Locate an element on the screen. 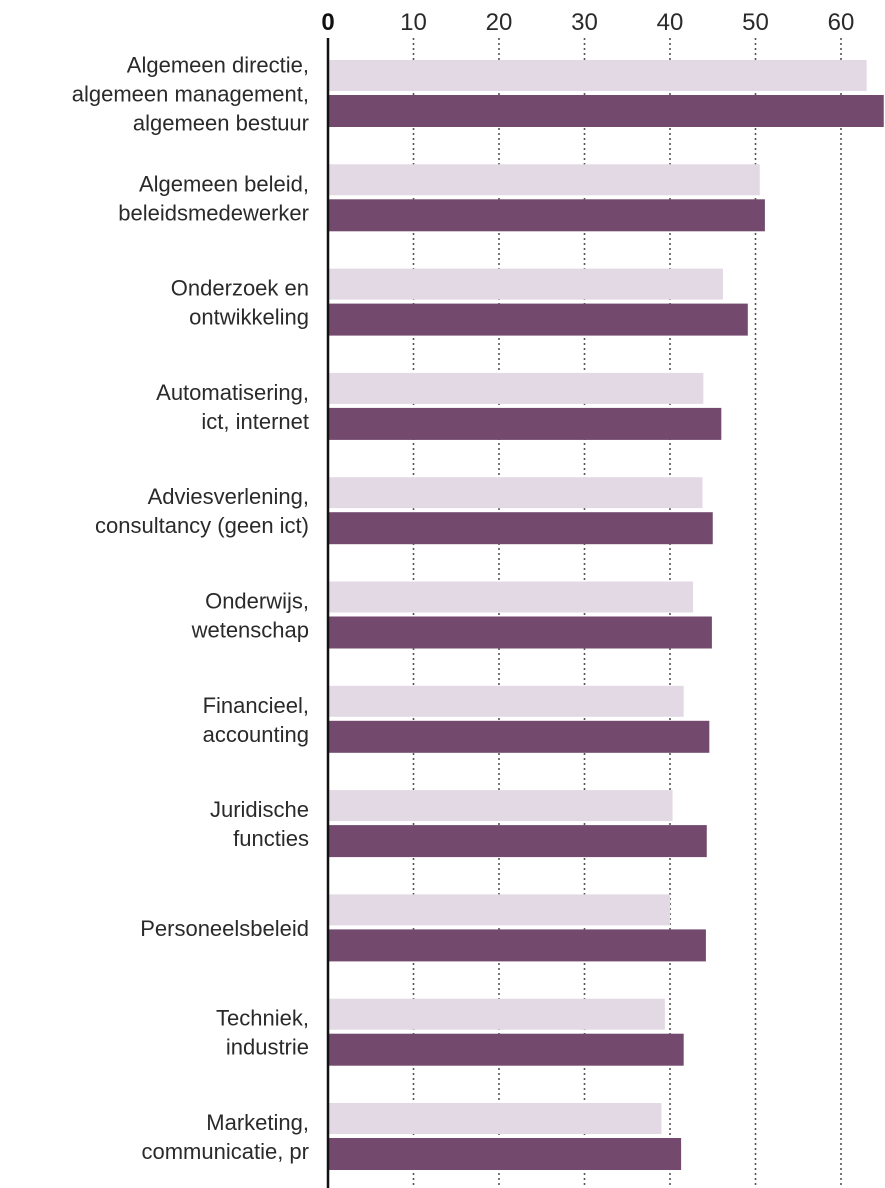  category-label-0-2: algemeen bestuur is located at coordinates (221, 123).